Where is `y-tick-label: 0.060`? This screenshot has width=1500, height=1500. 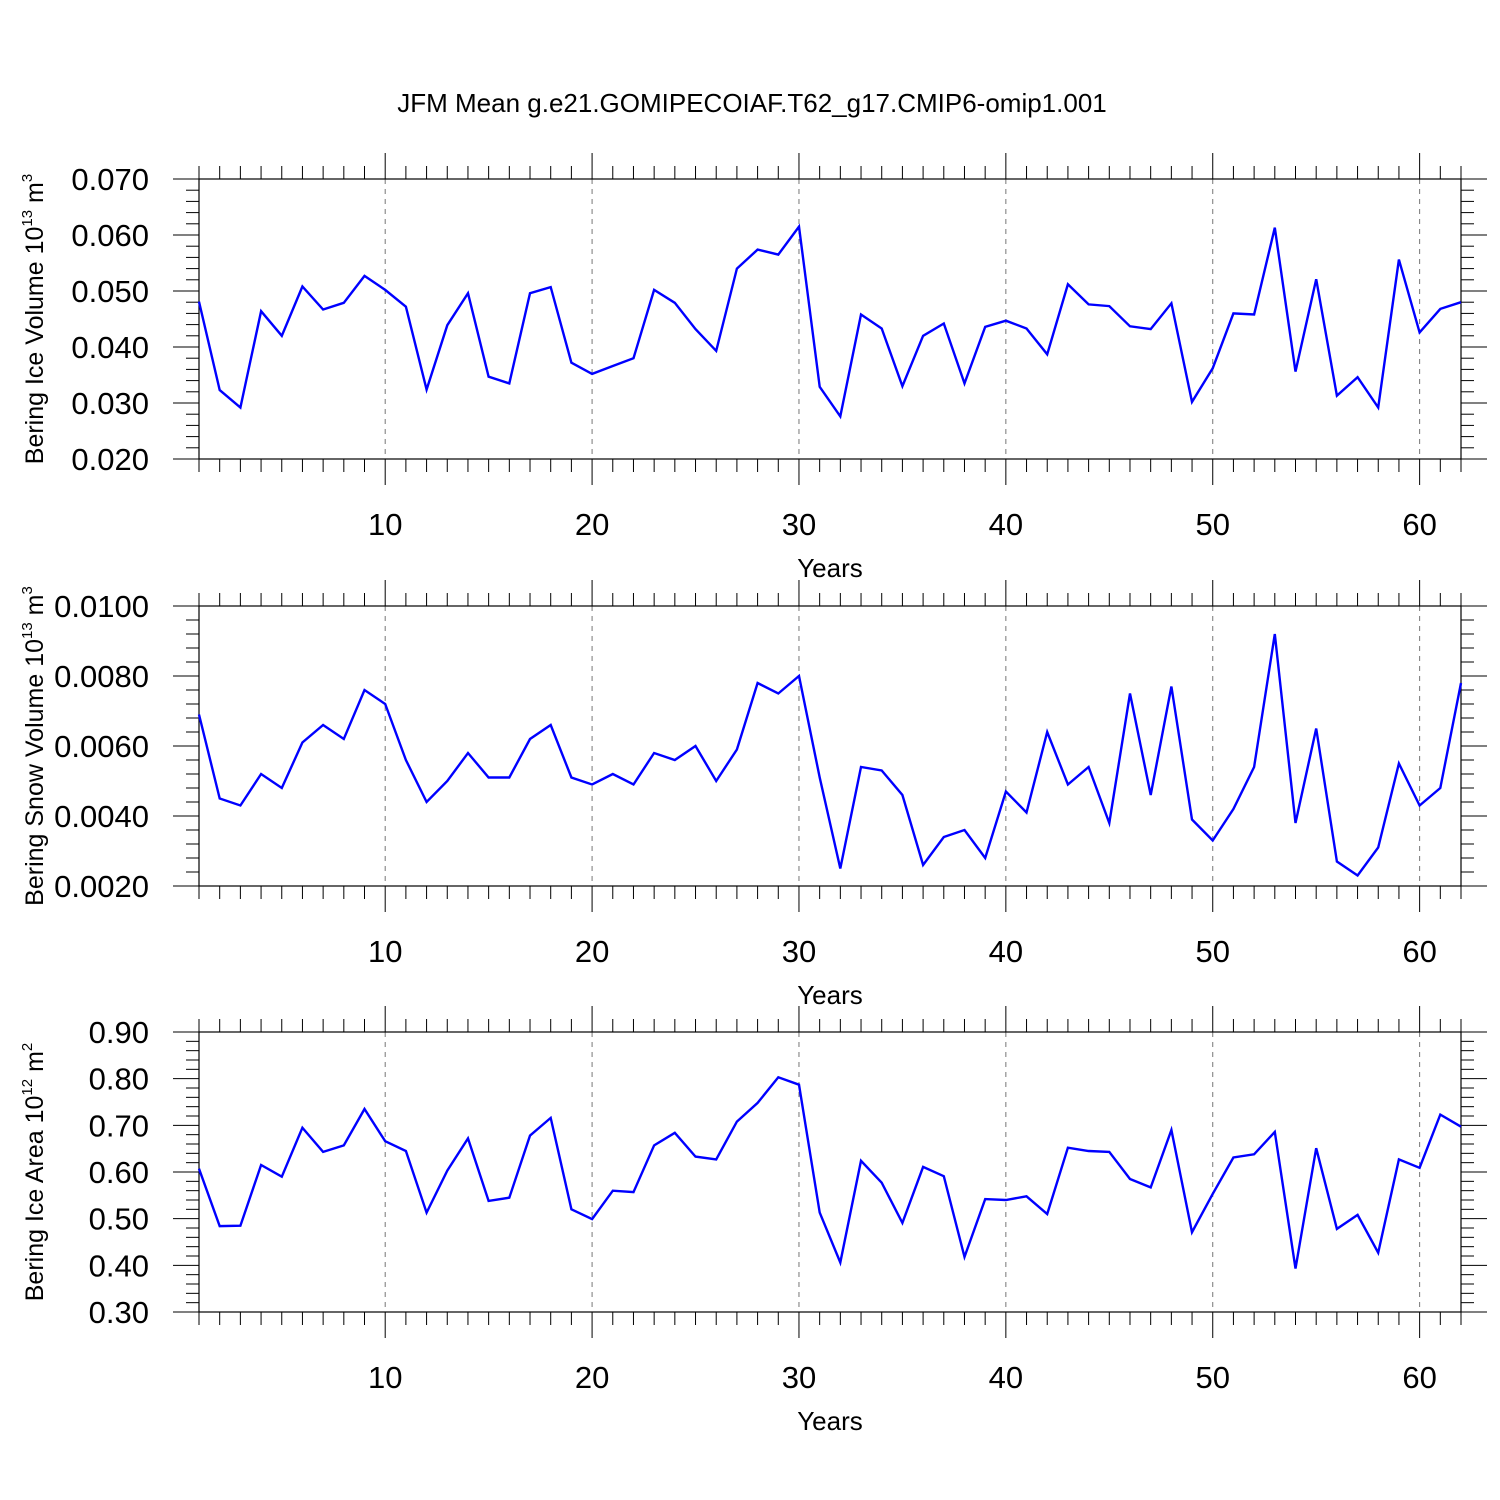
y-tick-label: 0.060 is located at coordinates (110, 235).